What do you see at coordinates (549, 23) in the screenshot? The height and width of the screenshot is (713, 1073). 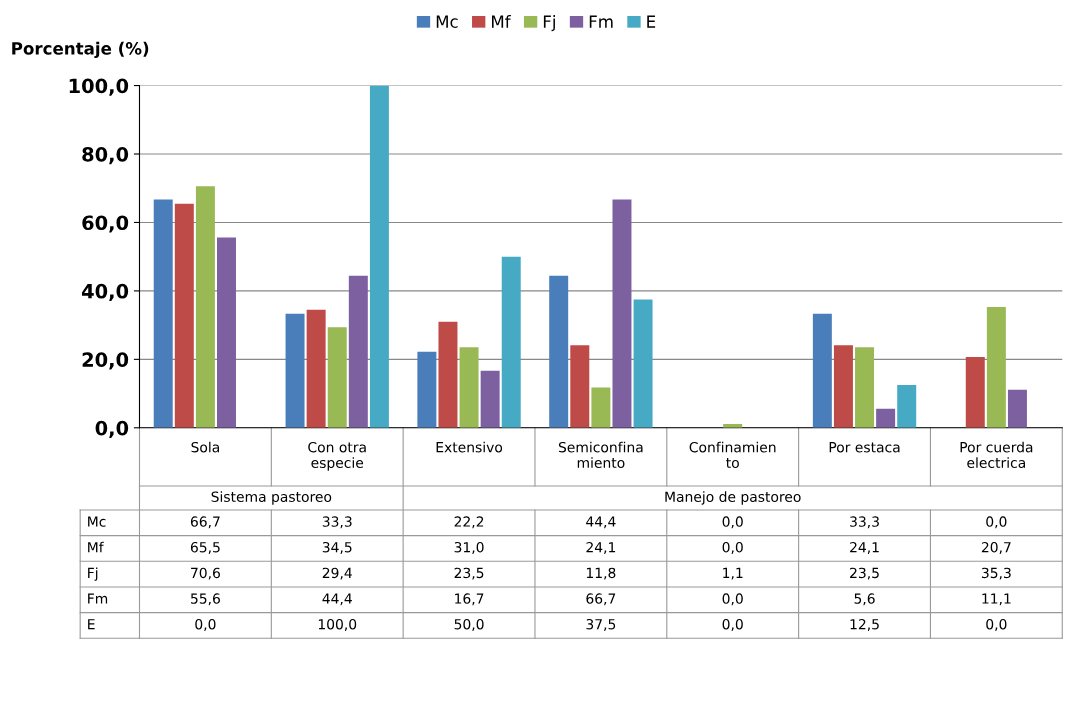 I see `legend-label: Fj` at bounding box center [549, 23].